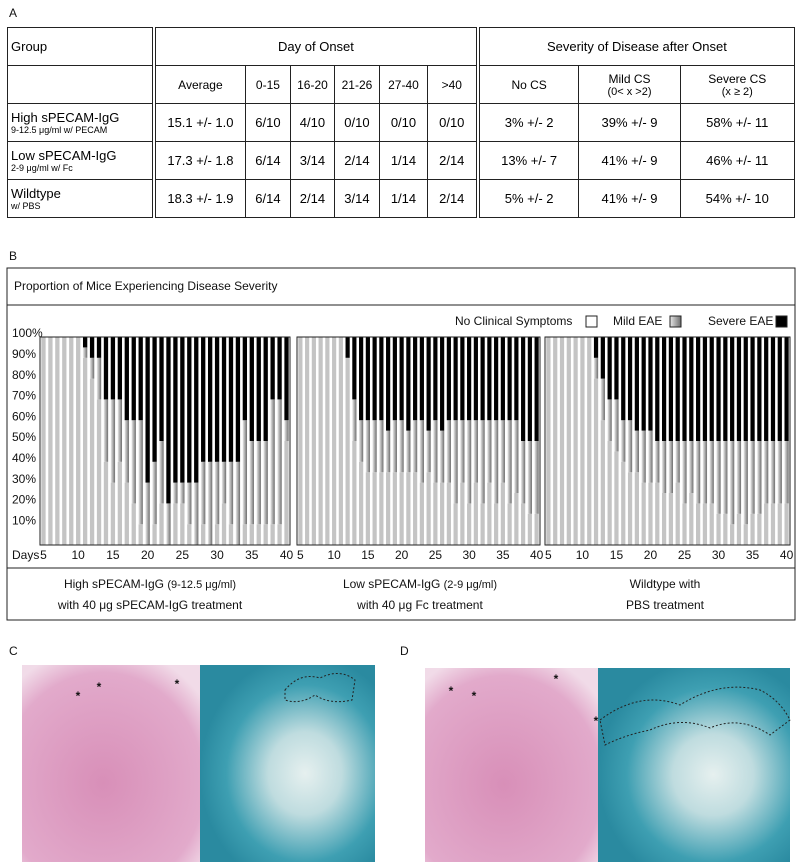  Describe the element at coordinates (719, 555) in the screenshot. I see `x-tick-label: 30` at that location.